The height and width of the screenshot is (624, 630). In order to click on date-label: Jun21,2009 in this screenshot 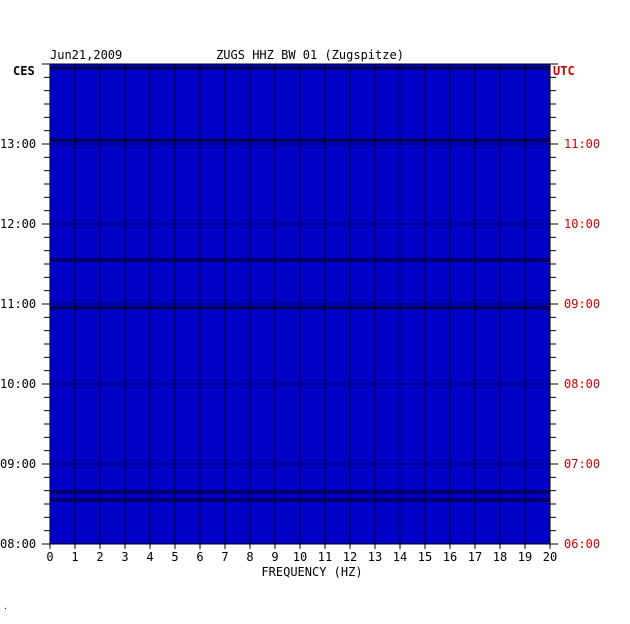, I will do `click(86, 55)`.